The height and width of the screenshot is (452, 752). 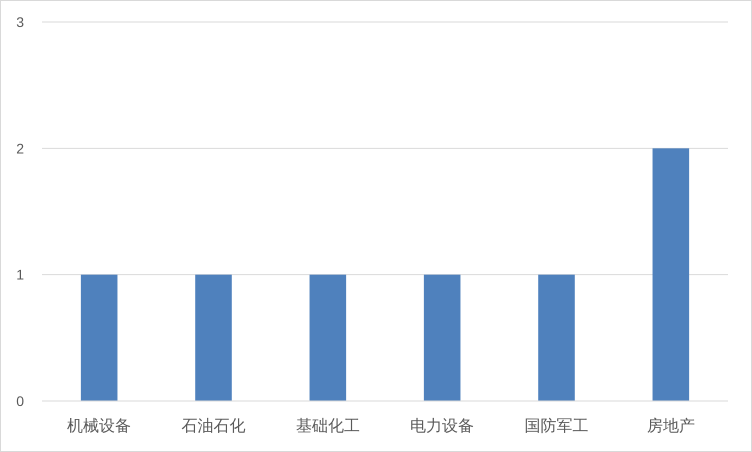 What do you see at coordinates (214, 426) in the screenshot?
I see `x-tick-label: 石油石化` at bounding box center [214, 426].